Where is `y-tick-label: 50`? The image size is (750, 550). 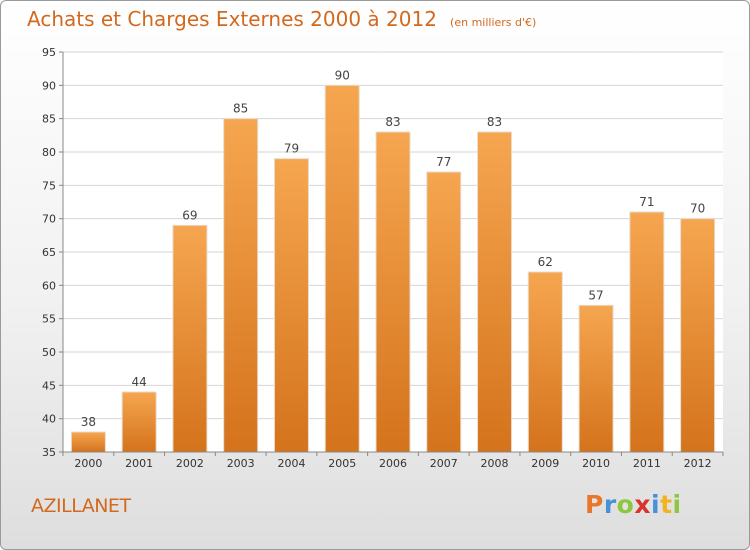
y-tick-label: 50 is located at coordinates (49, 352).